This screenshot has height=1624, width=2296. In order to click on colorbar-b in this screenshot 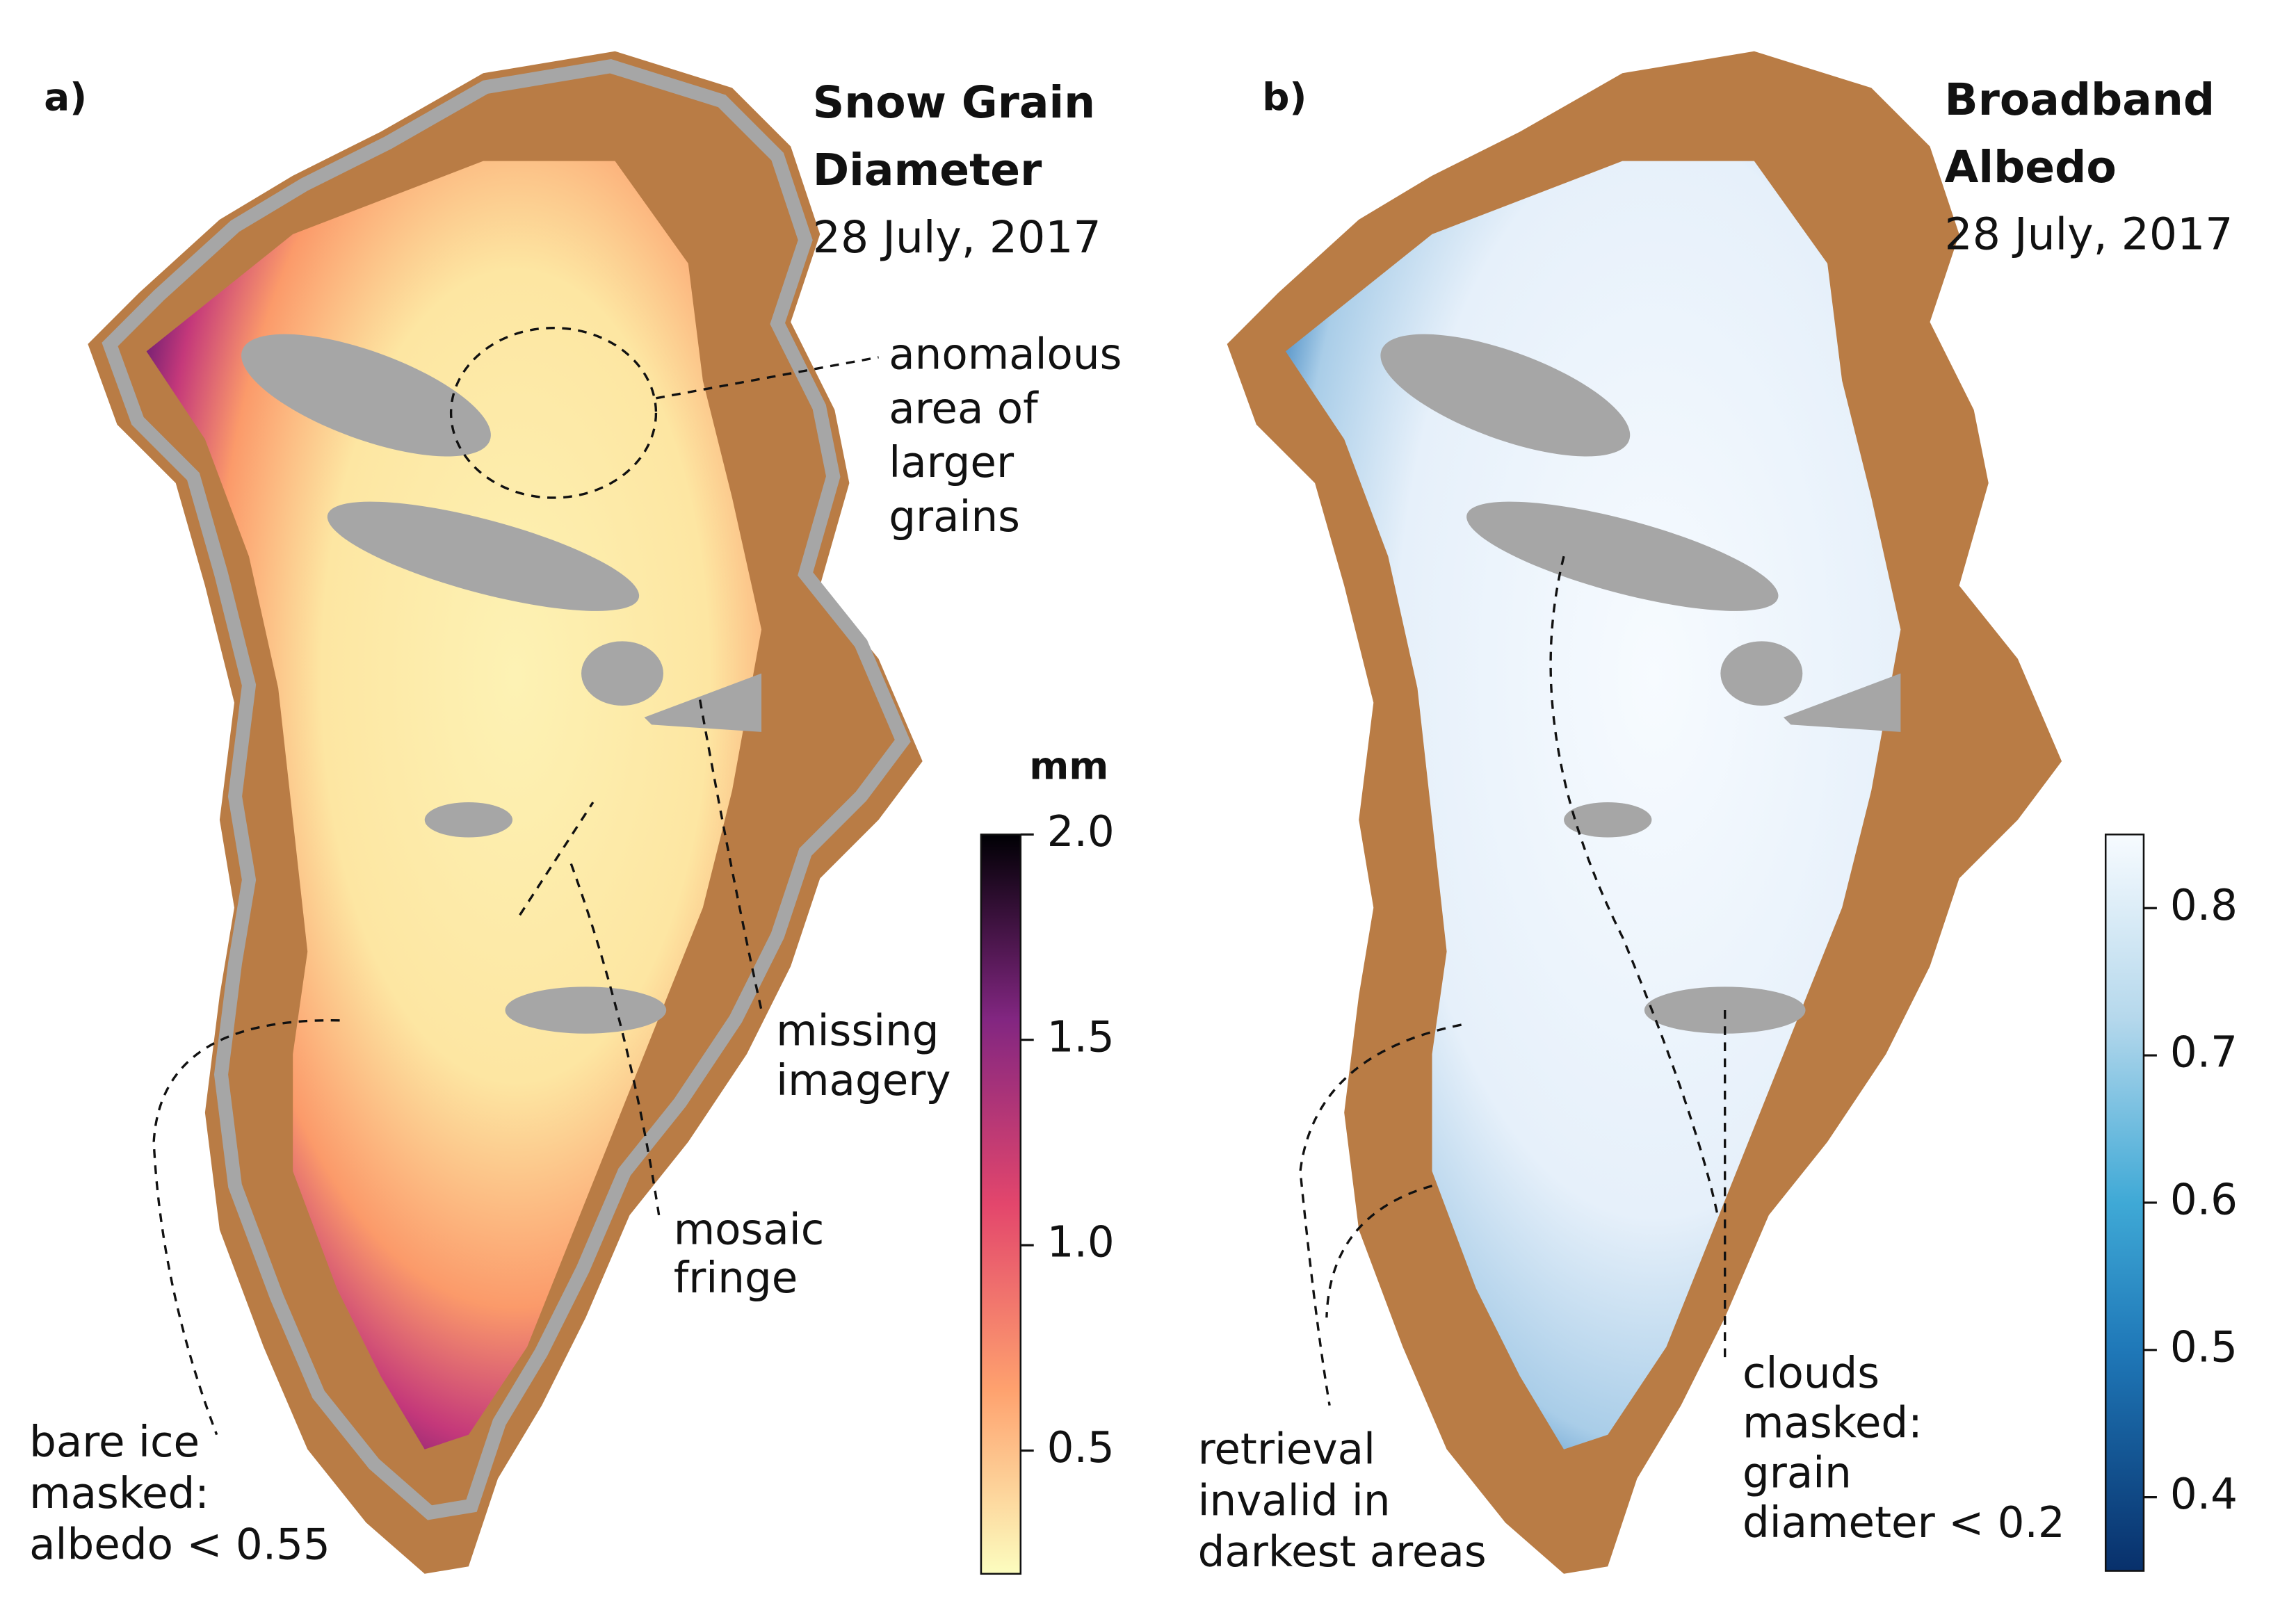, I will do `click(2125, 1203)`.